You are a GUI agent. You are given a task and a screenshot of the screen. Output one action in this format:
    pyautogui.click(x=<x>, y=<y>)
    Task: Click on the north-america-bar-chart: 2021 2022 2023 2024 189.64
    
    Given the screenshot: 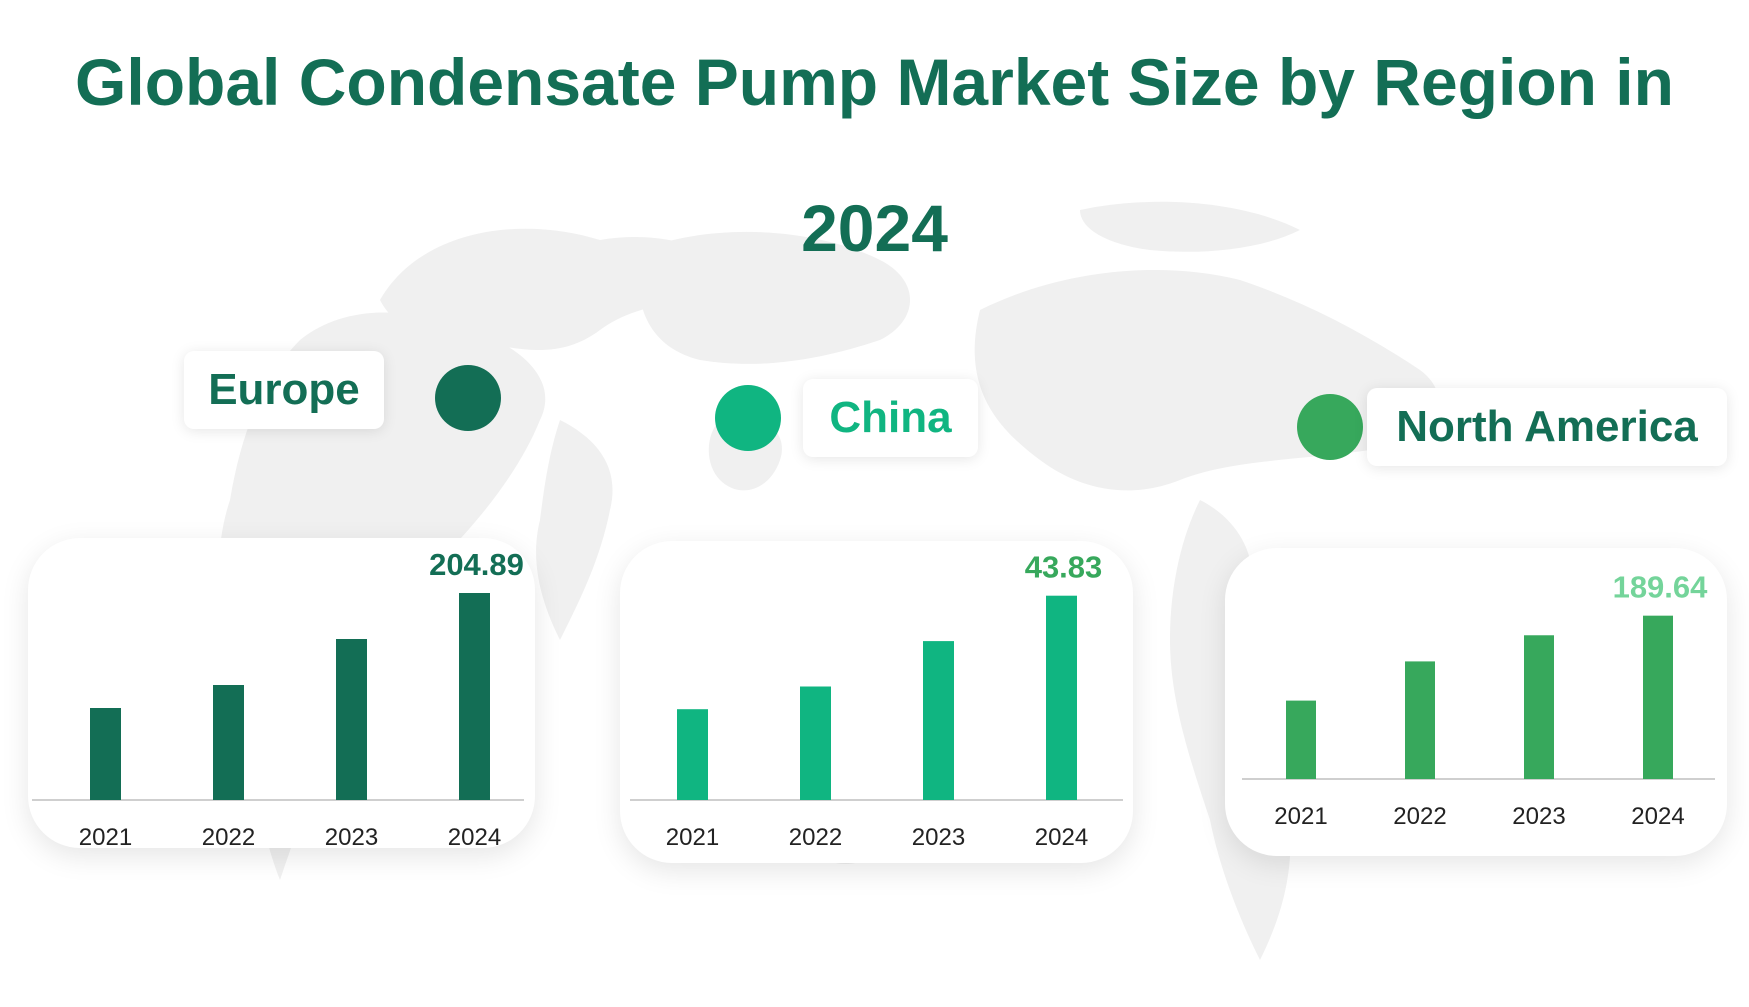 What is the action you would take?
    pyautogui.click(x=1478, y=700)
    